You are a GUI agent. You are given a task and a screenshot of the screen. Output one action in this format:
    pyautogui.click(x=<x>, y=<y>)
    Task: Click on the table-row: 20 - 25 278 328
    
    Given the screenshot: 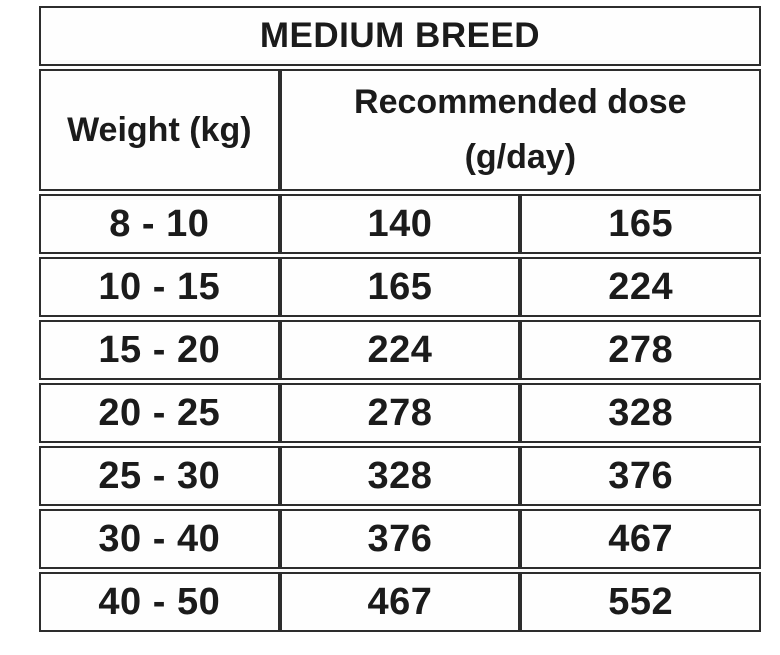 What is the action you would take?
    pyautogui.click(x=400, y=413)
    